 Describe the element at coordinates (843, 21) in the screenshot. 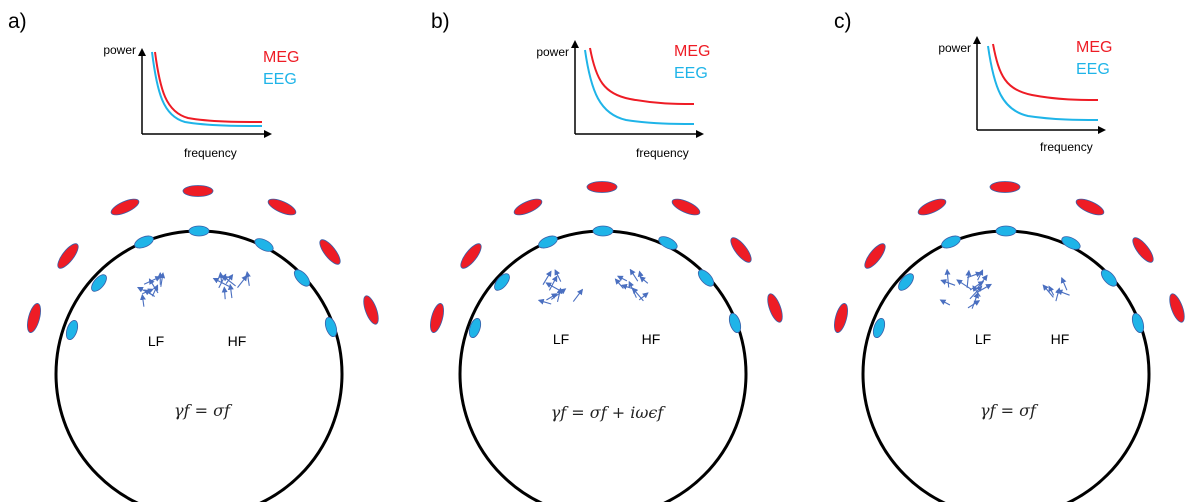

I see `panel-letter: c)` at that location.